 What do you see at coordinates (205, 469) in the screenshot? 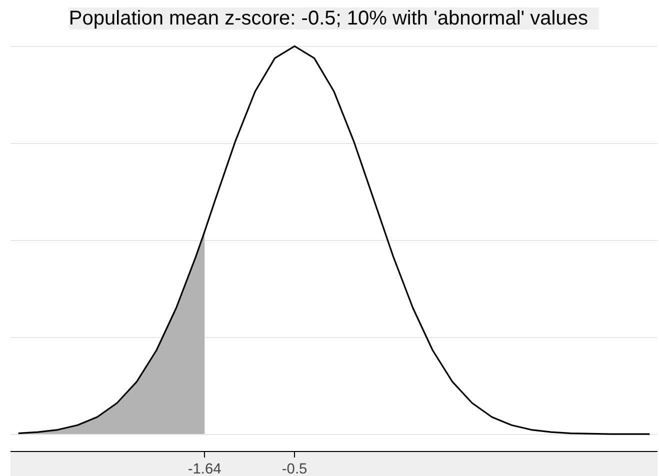
I see `x-tick-label: -1.64` at bounding box center [205, 469].